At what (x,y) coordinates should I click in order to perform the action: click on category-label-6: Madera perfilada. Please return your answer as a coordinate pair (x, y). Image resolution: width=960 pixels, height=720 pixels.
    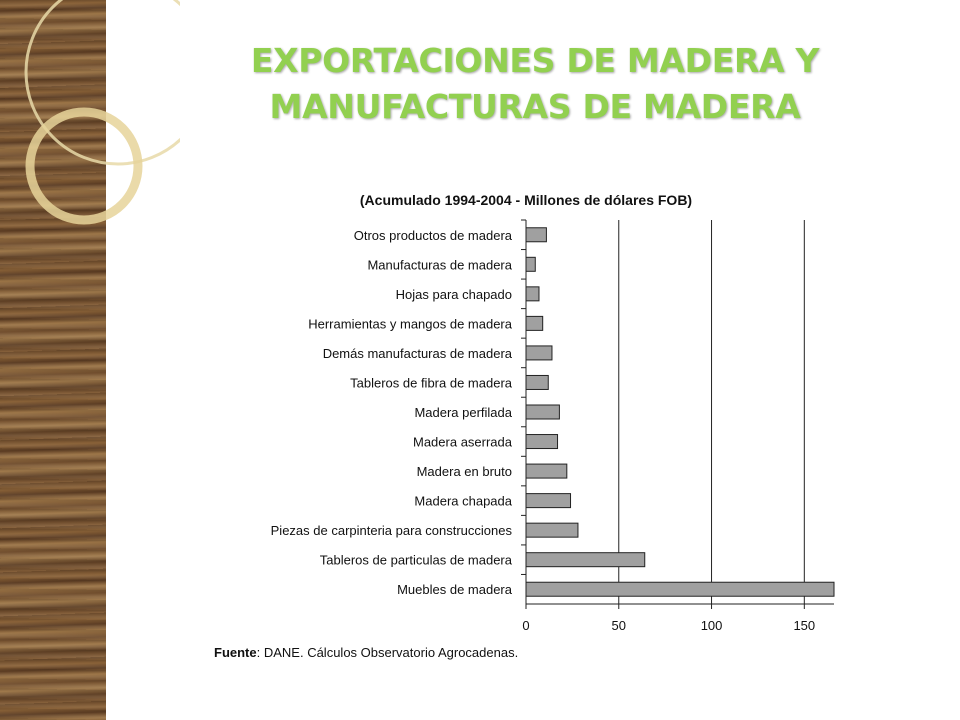
    Looking at the image, I should click on (463, 412).